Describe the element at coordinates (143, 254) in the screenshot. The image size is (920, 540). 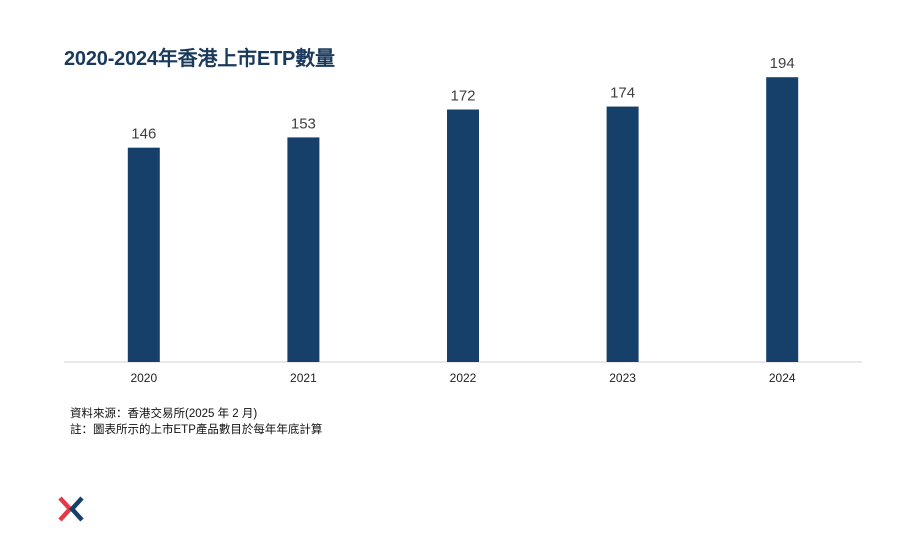
I see `bar-2020` at that location.